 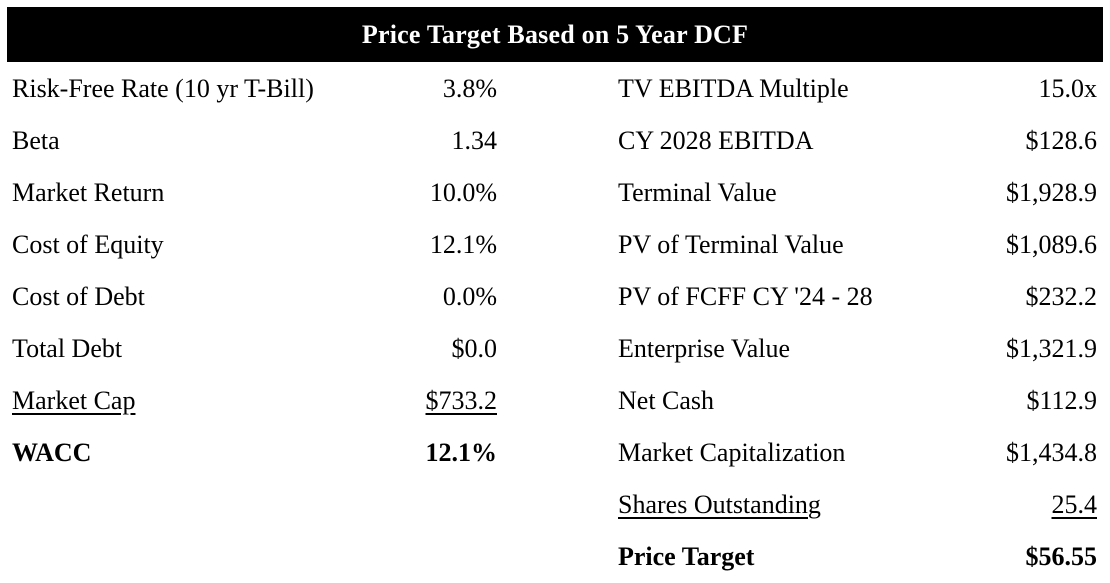 What do you see at coordinates (254, 141) in the screenshot?
I see `table-row: Beta 1.34` at bounding box center [254, 141].